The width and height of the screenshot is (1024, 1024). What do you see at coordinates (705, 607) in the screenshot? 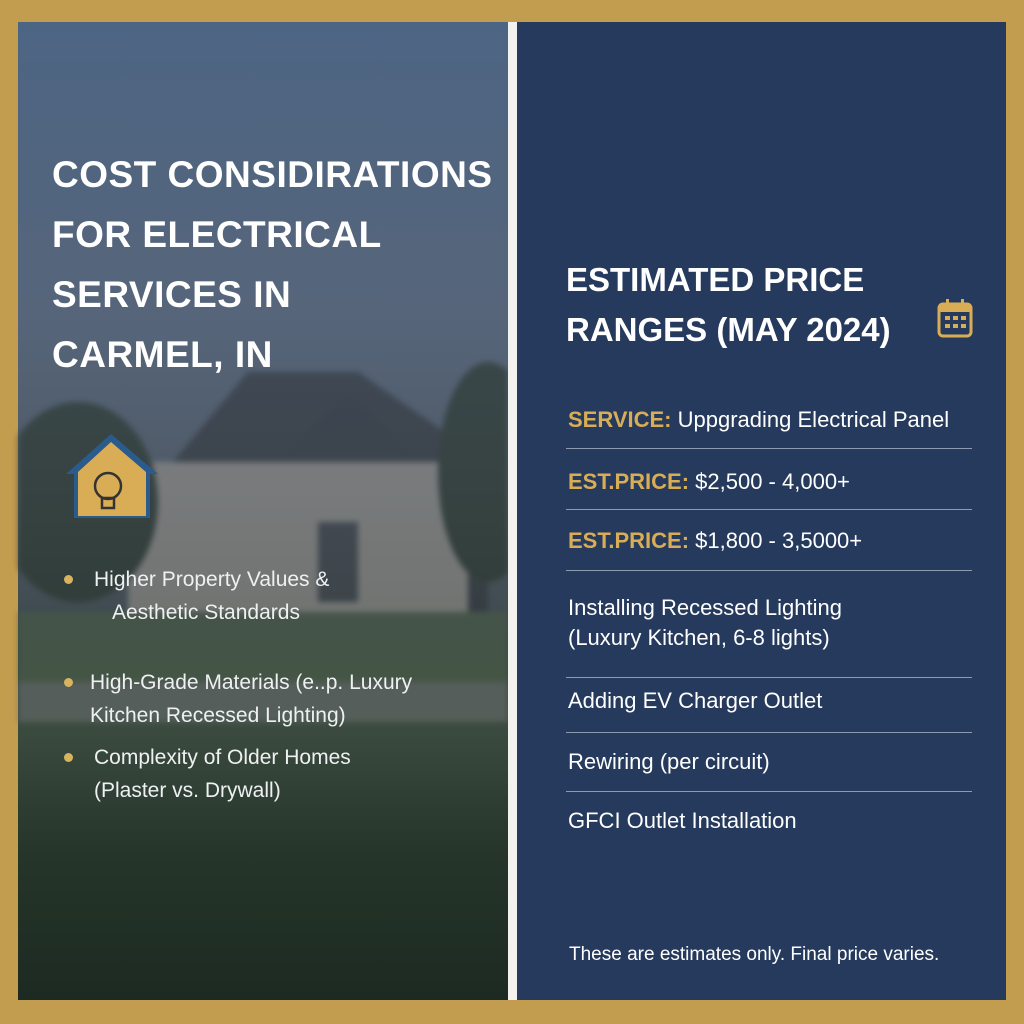
I see `row-text: Installing Recessed Lighting` at bounding box center [705, 607].